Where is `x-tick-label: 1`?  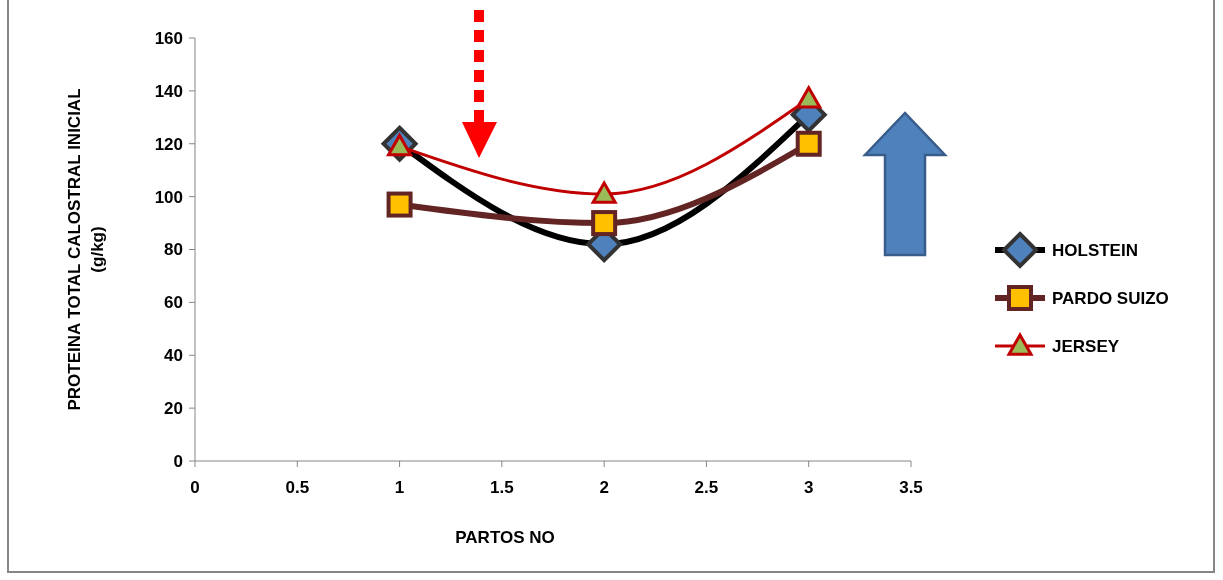
x-tick-label: 1 is located at coordinates (399, 487).